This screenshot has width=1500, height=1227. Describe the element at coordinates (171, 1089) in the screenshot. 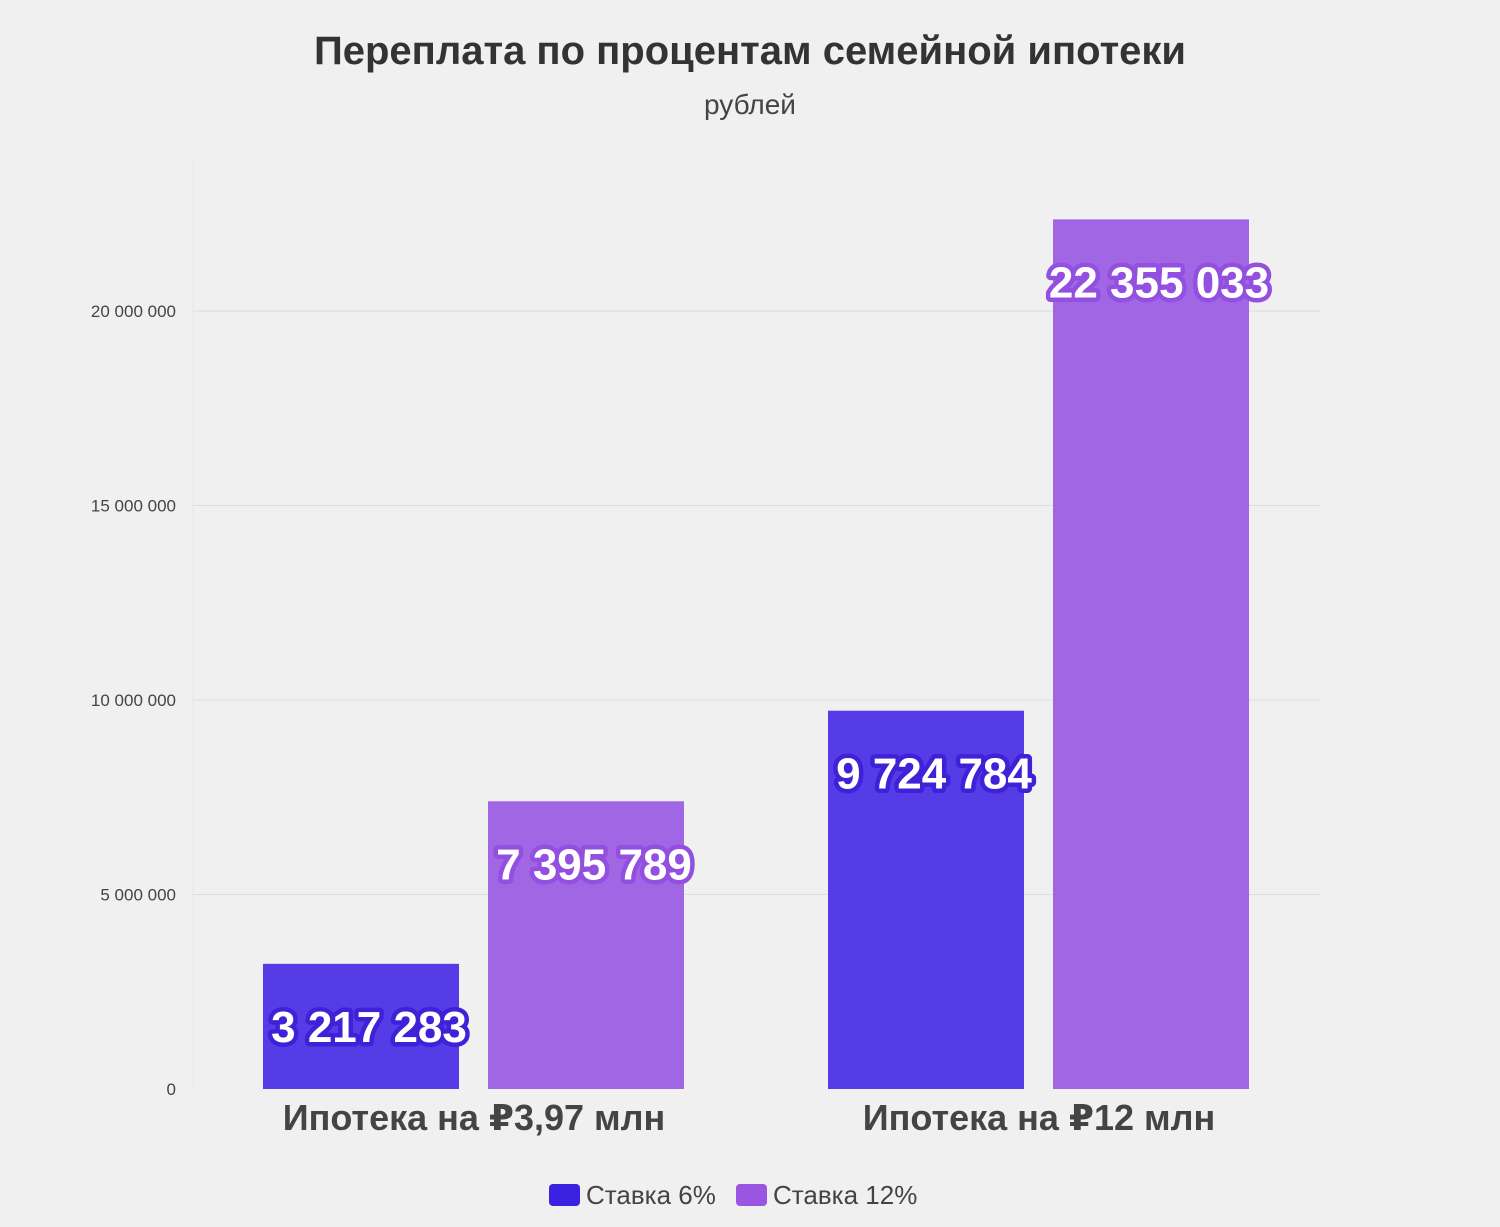

I see `y-tick-label: 0` at that location.